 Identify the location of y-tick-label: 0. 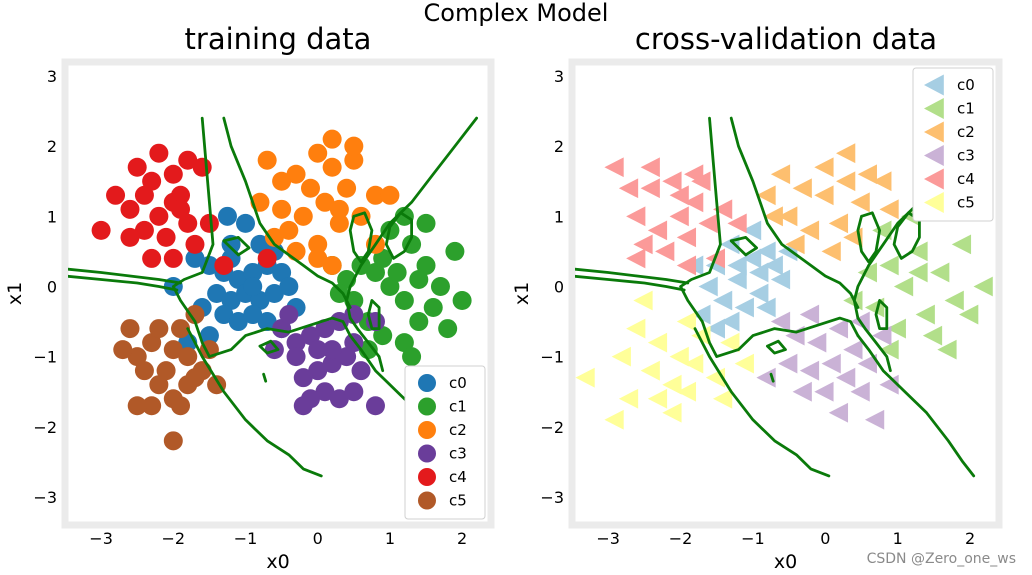
(559, 286).